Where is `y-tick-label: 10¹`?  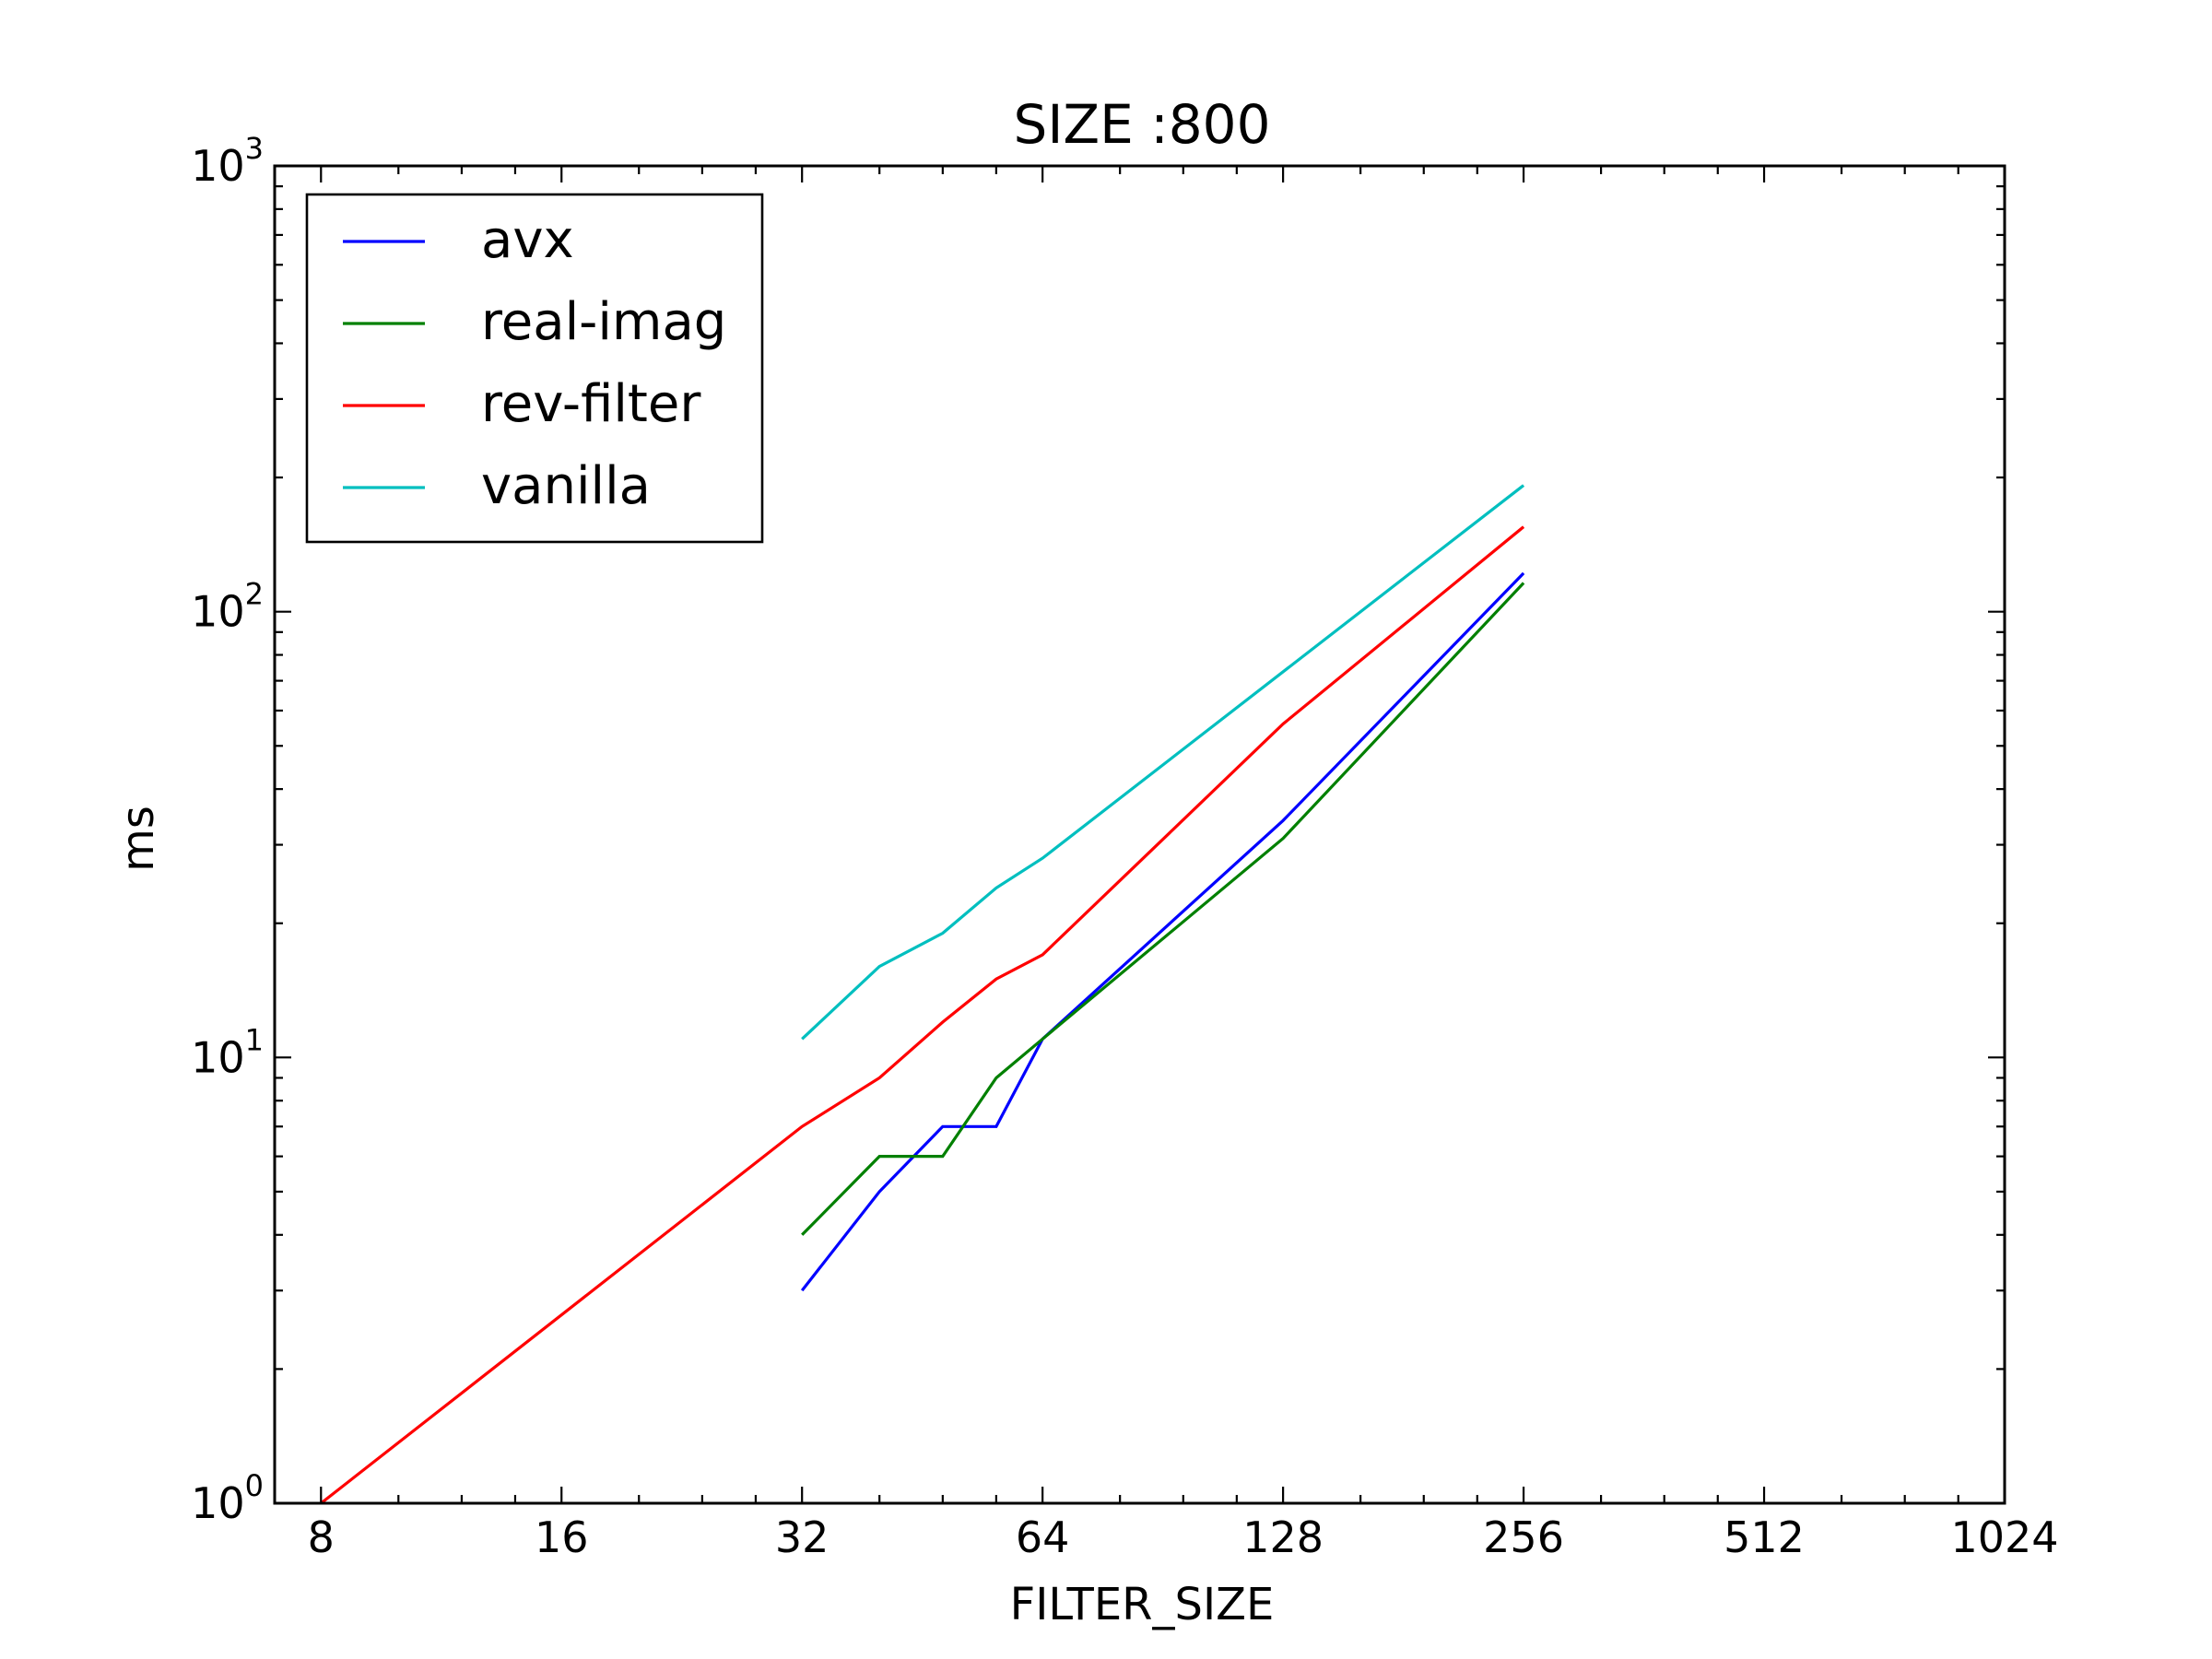 y-tick-label: 10¹ is located at coordinates (227, 1052).